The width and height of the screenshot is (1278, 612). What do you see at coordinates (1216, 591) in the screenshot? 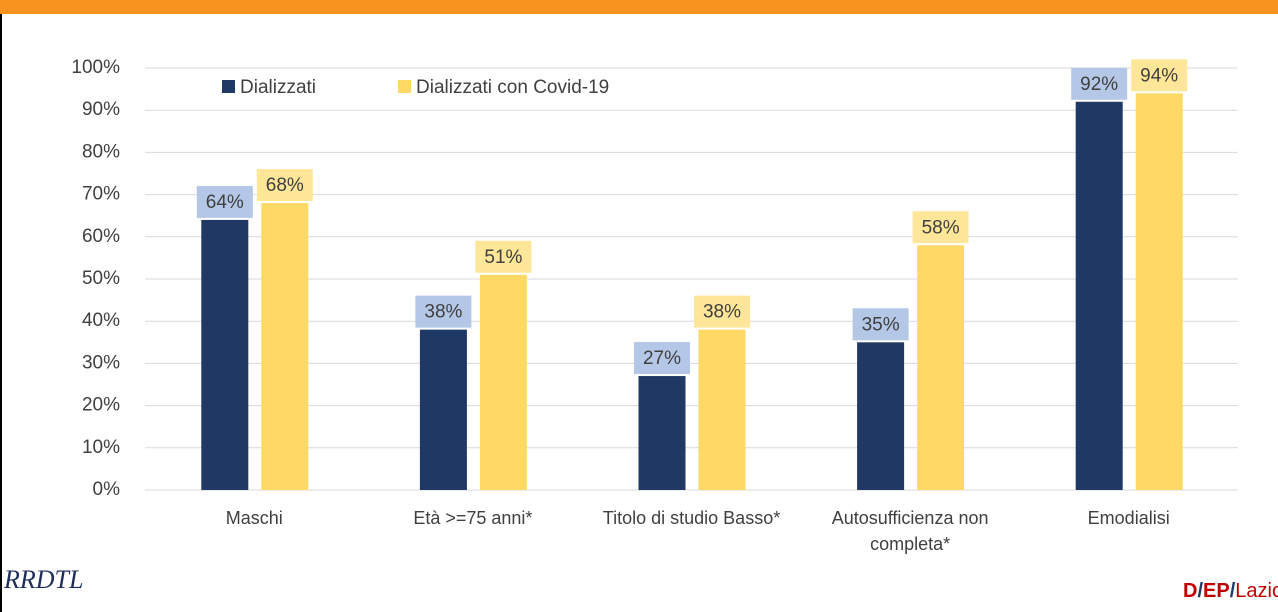
I see `logo-part: EP` at bounding box center [1216, 591].